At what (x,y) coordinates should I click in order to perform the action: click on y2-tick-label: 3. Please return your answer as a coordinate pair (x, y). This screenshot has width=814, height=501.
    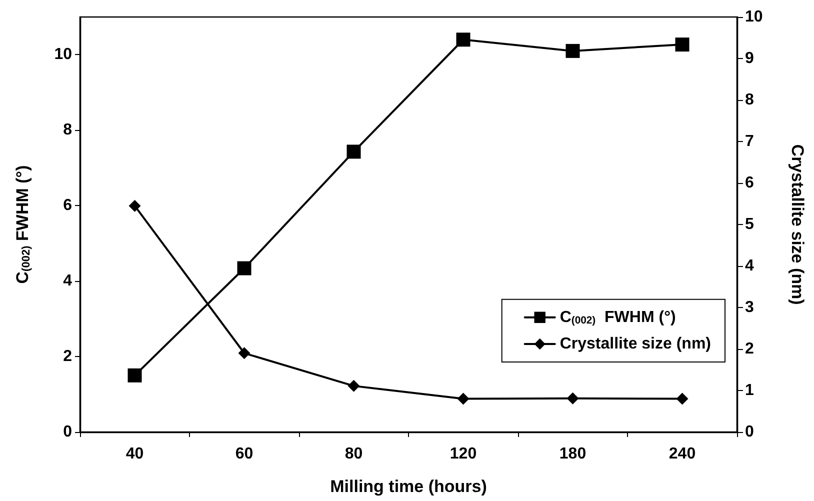
    Looking at the image, I should click on (749, 307).